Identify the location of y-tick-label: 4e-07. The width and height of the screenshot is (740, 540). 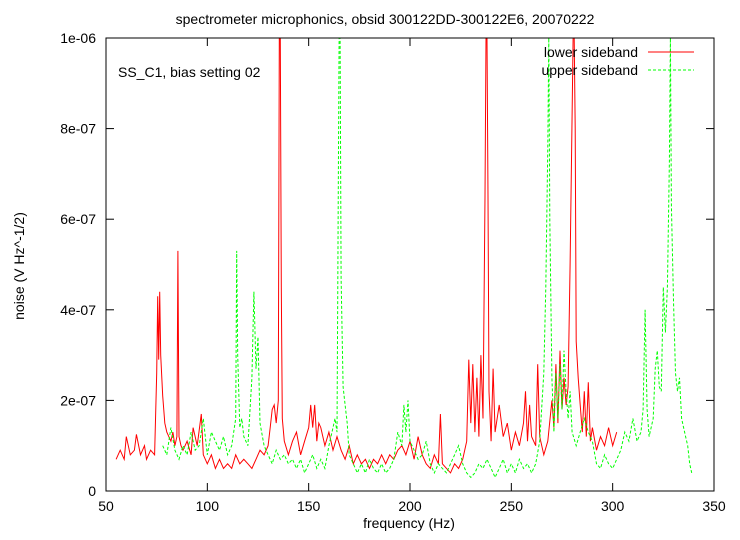
(78, 310).